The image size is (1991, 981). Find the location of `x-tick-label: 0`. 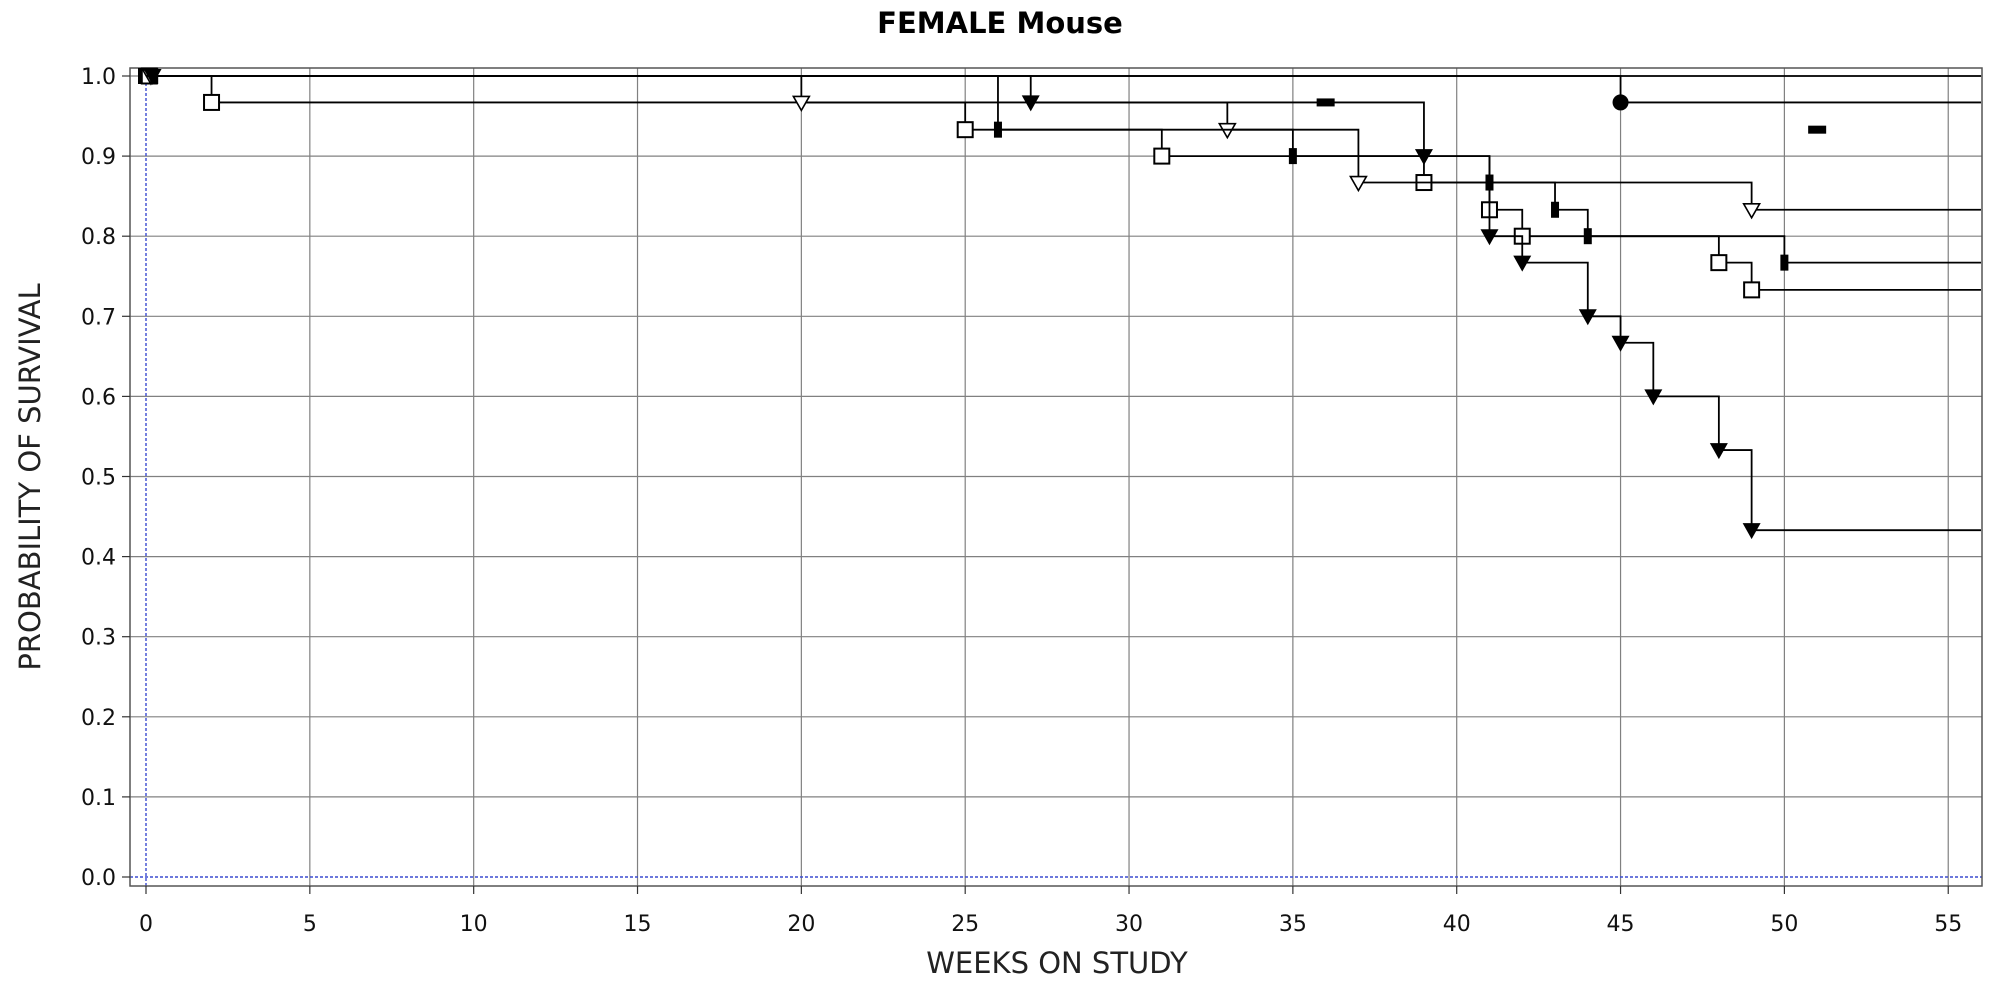

x-tick-label: 0 is located at coordinates (146, 924).